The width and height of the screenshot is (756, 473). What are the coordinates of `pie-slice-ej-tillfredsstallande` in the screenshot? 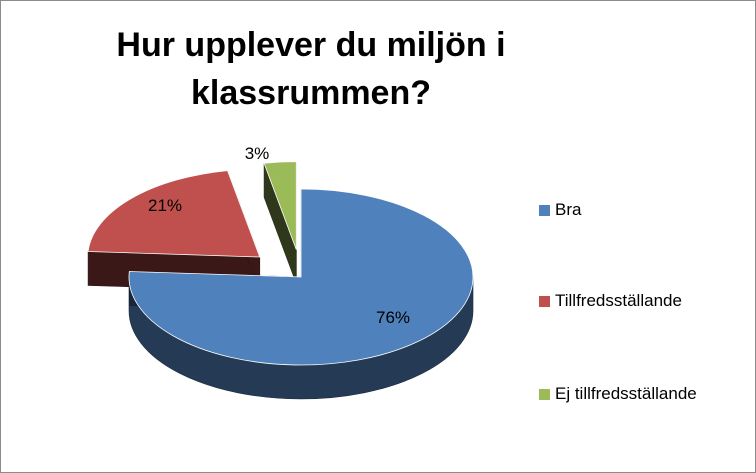 It's located at (280, 205).